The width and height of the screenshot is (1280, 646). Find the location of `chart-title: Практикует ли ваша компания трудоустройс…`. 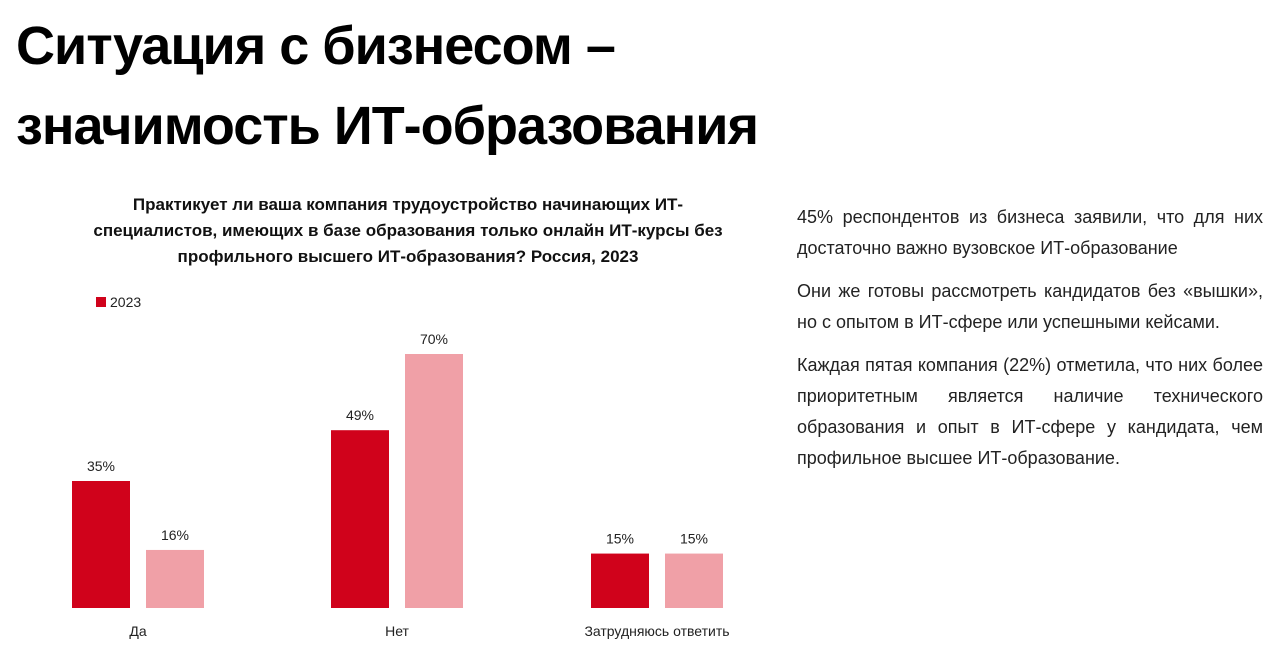

chart-title: Практикует ли ваша компания трудоустройс… is located at coordinates (408, 230).